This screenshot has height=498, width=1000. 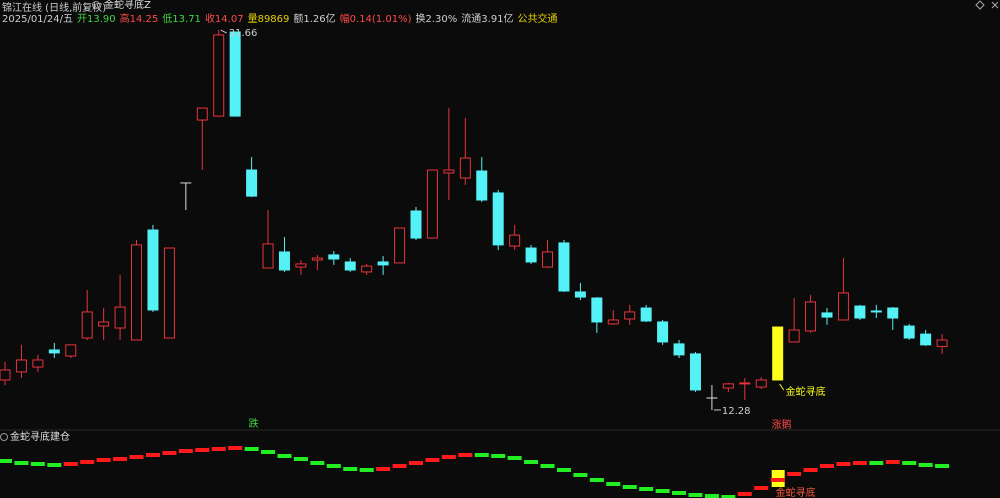 I want to click on quote-field: 2025/01/24/五, so click(x=38, y=19).